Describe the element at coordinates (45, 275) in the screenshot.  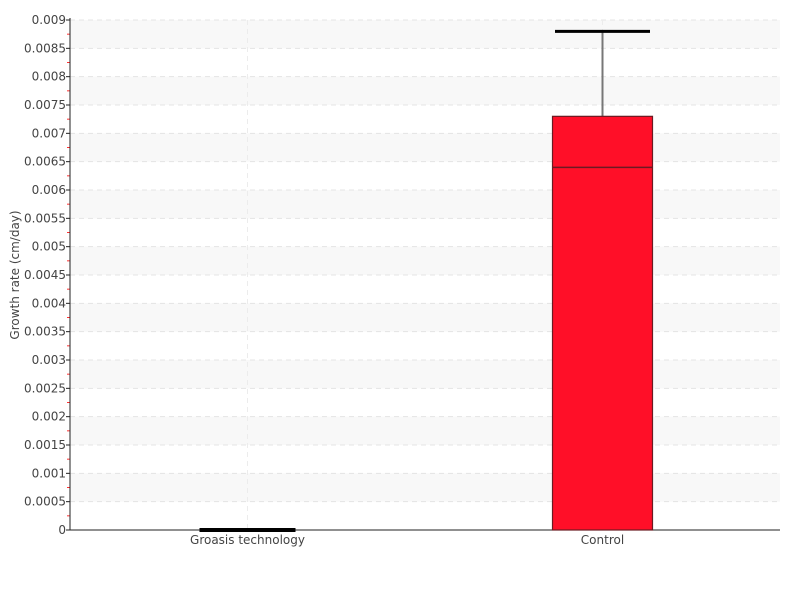
I see `y-tick-label: 0.0045` at that location.